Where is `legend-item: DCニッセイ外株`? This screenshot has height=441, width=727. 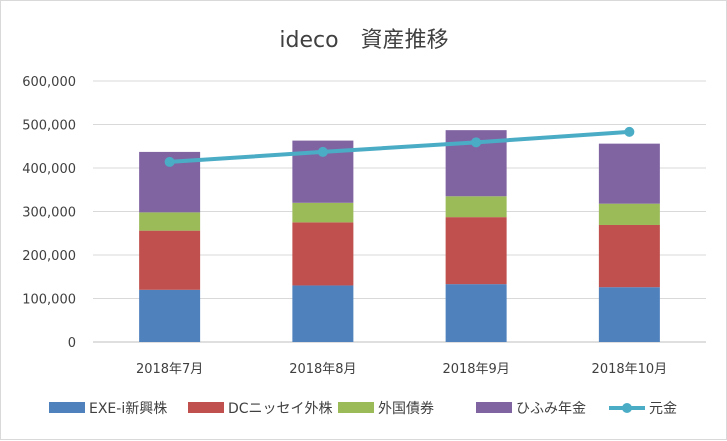 legend-item: DCニッセイ外株 is located at coordinates (260, 409).